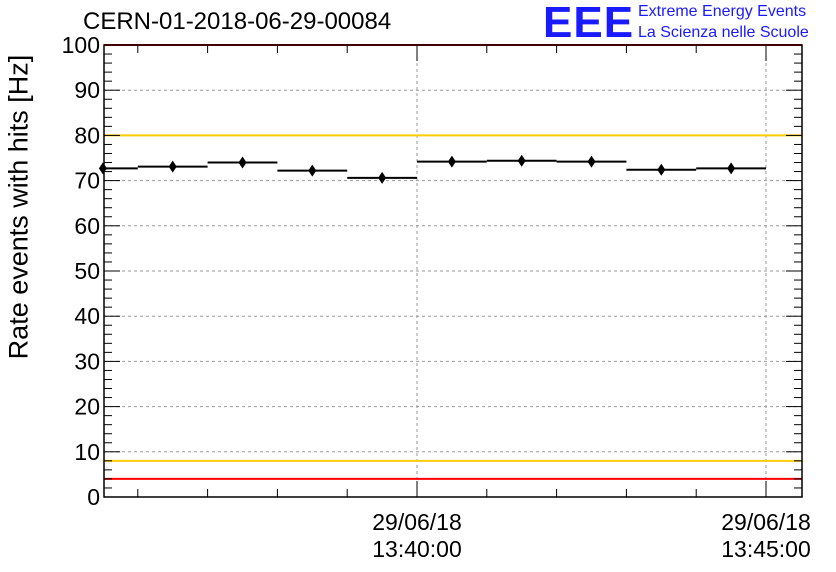 The width and height of the screenshot is (836, 572). I want to click on logo-line-2: La Scienza nelle Scuole, so click(723, 32).